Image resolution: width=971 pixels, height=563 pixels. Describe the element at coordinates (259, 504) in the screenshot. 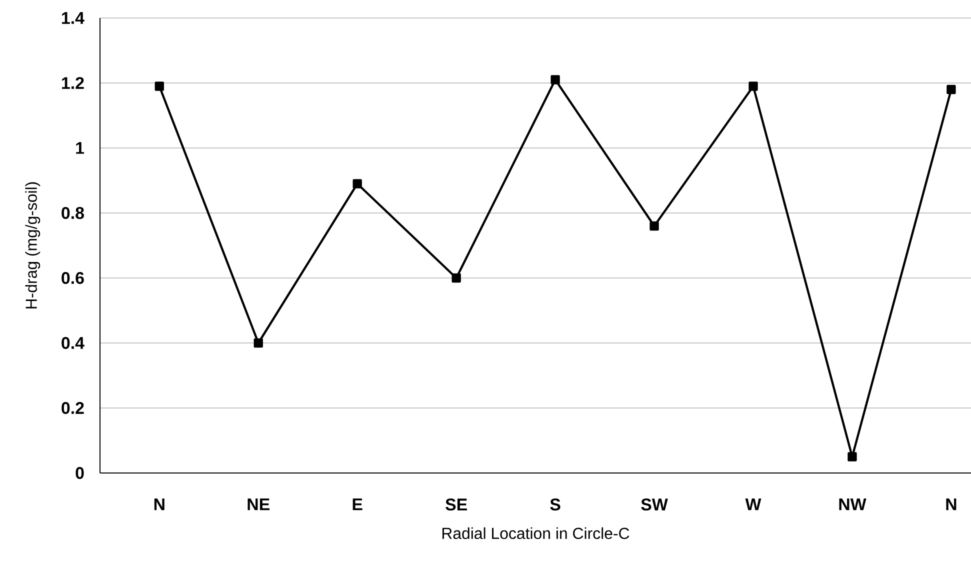

I see `x-tick-label: NE` at that location.